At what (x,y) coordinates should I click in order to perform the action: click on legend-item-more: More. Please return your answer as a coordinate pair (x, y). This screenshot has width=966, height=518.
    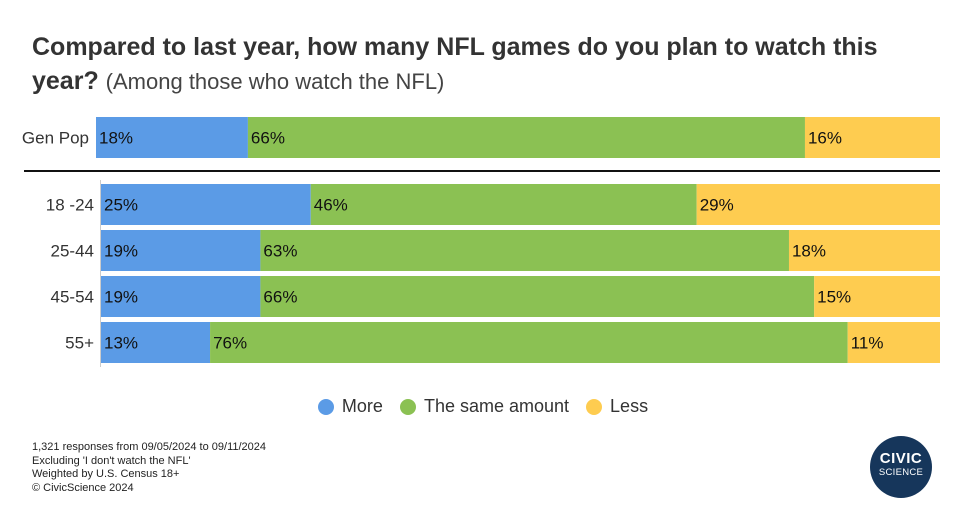
    Looking at the image, I should click on (350, 406).